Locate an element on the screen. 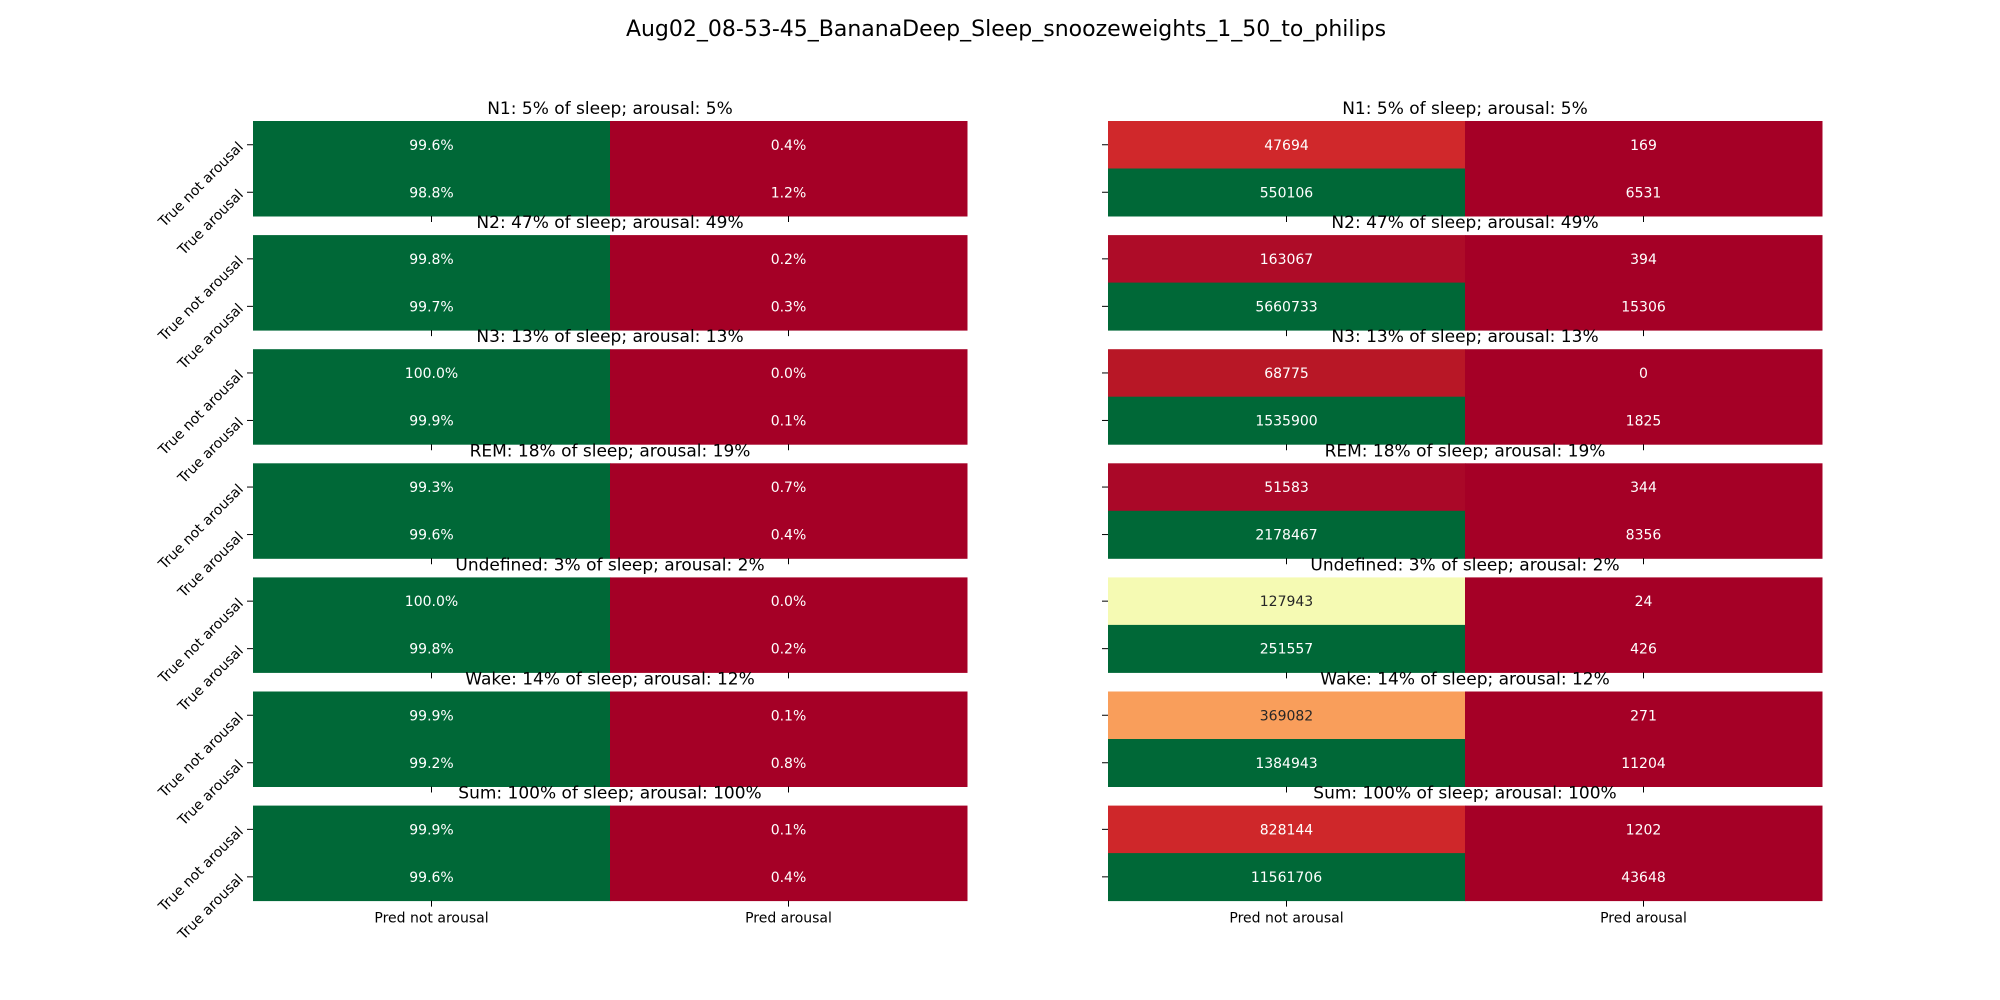 This screenshot has height=1000, width=2000. count-cell-label: 251557 is located at coordinates (1286, 650).